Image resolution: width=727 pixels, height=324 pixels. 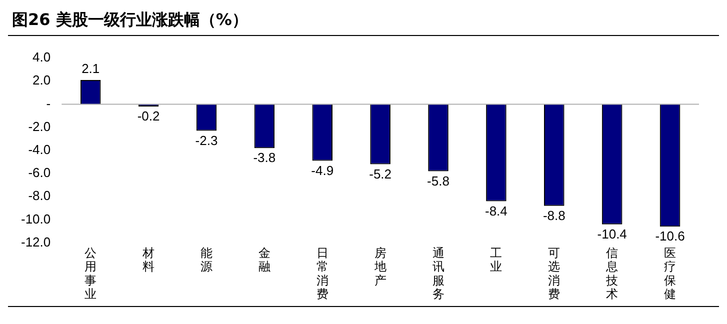 What do you see at coordinates (35, 218) in the screenshot?
I see `y-tick-label: -10.0` at bounding box center [35, 218].